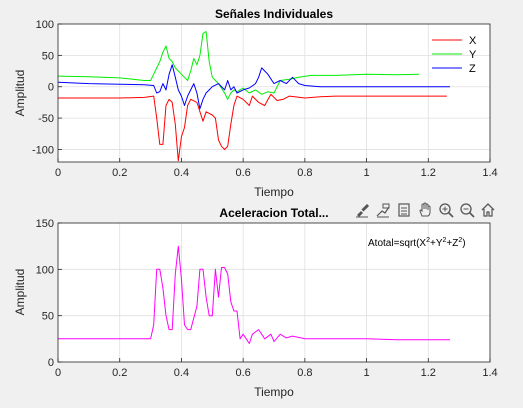  I want to click on zoom-out-icon, so click(466, 210).